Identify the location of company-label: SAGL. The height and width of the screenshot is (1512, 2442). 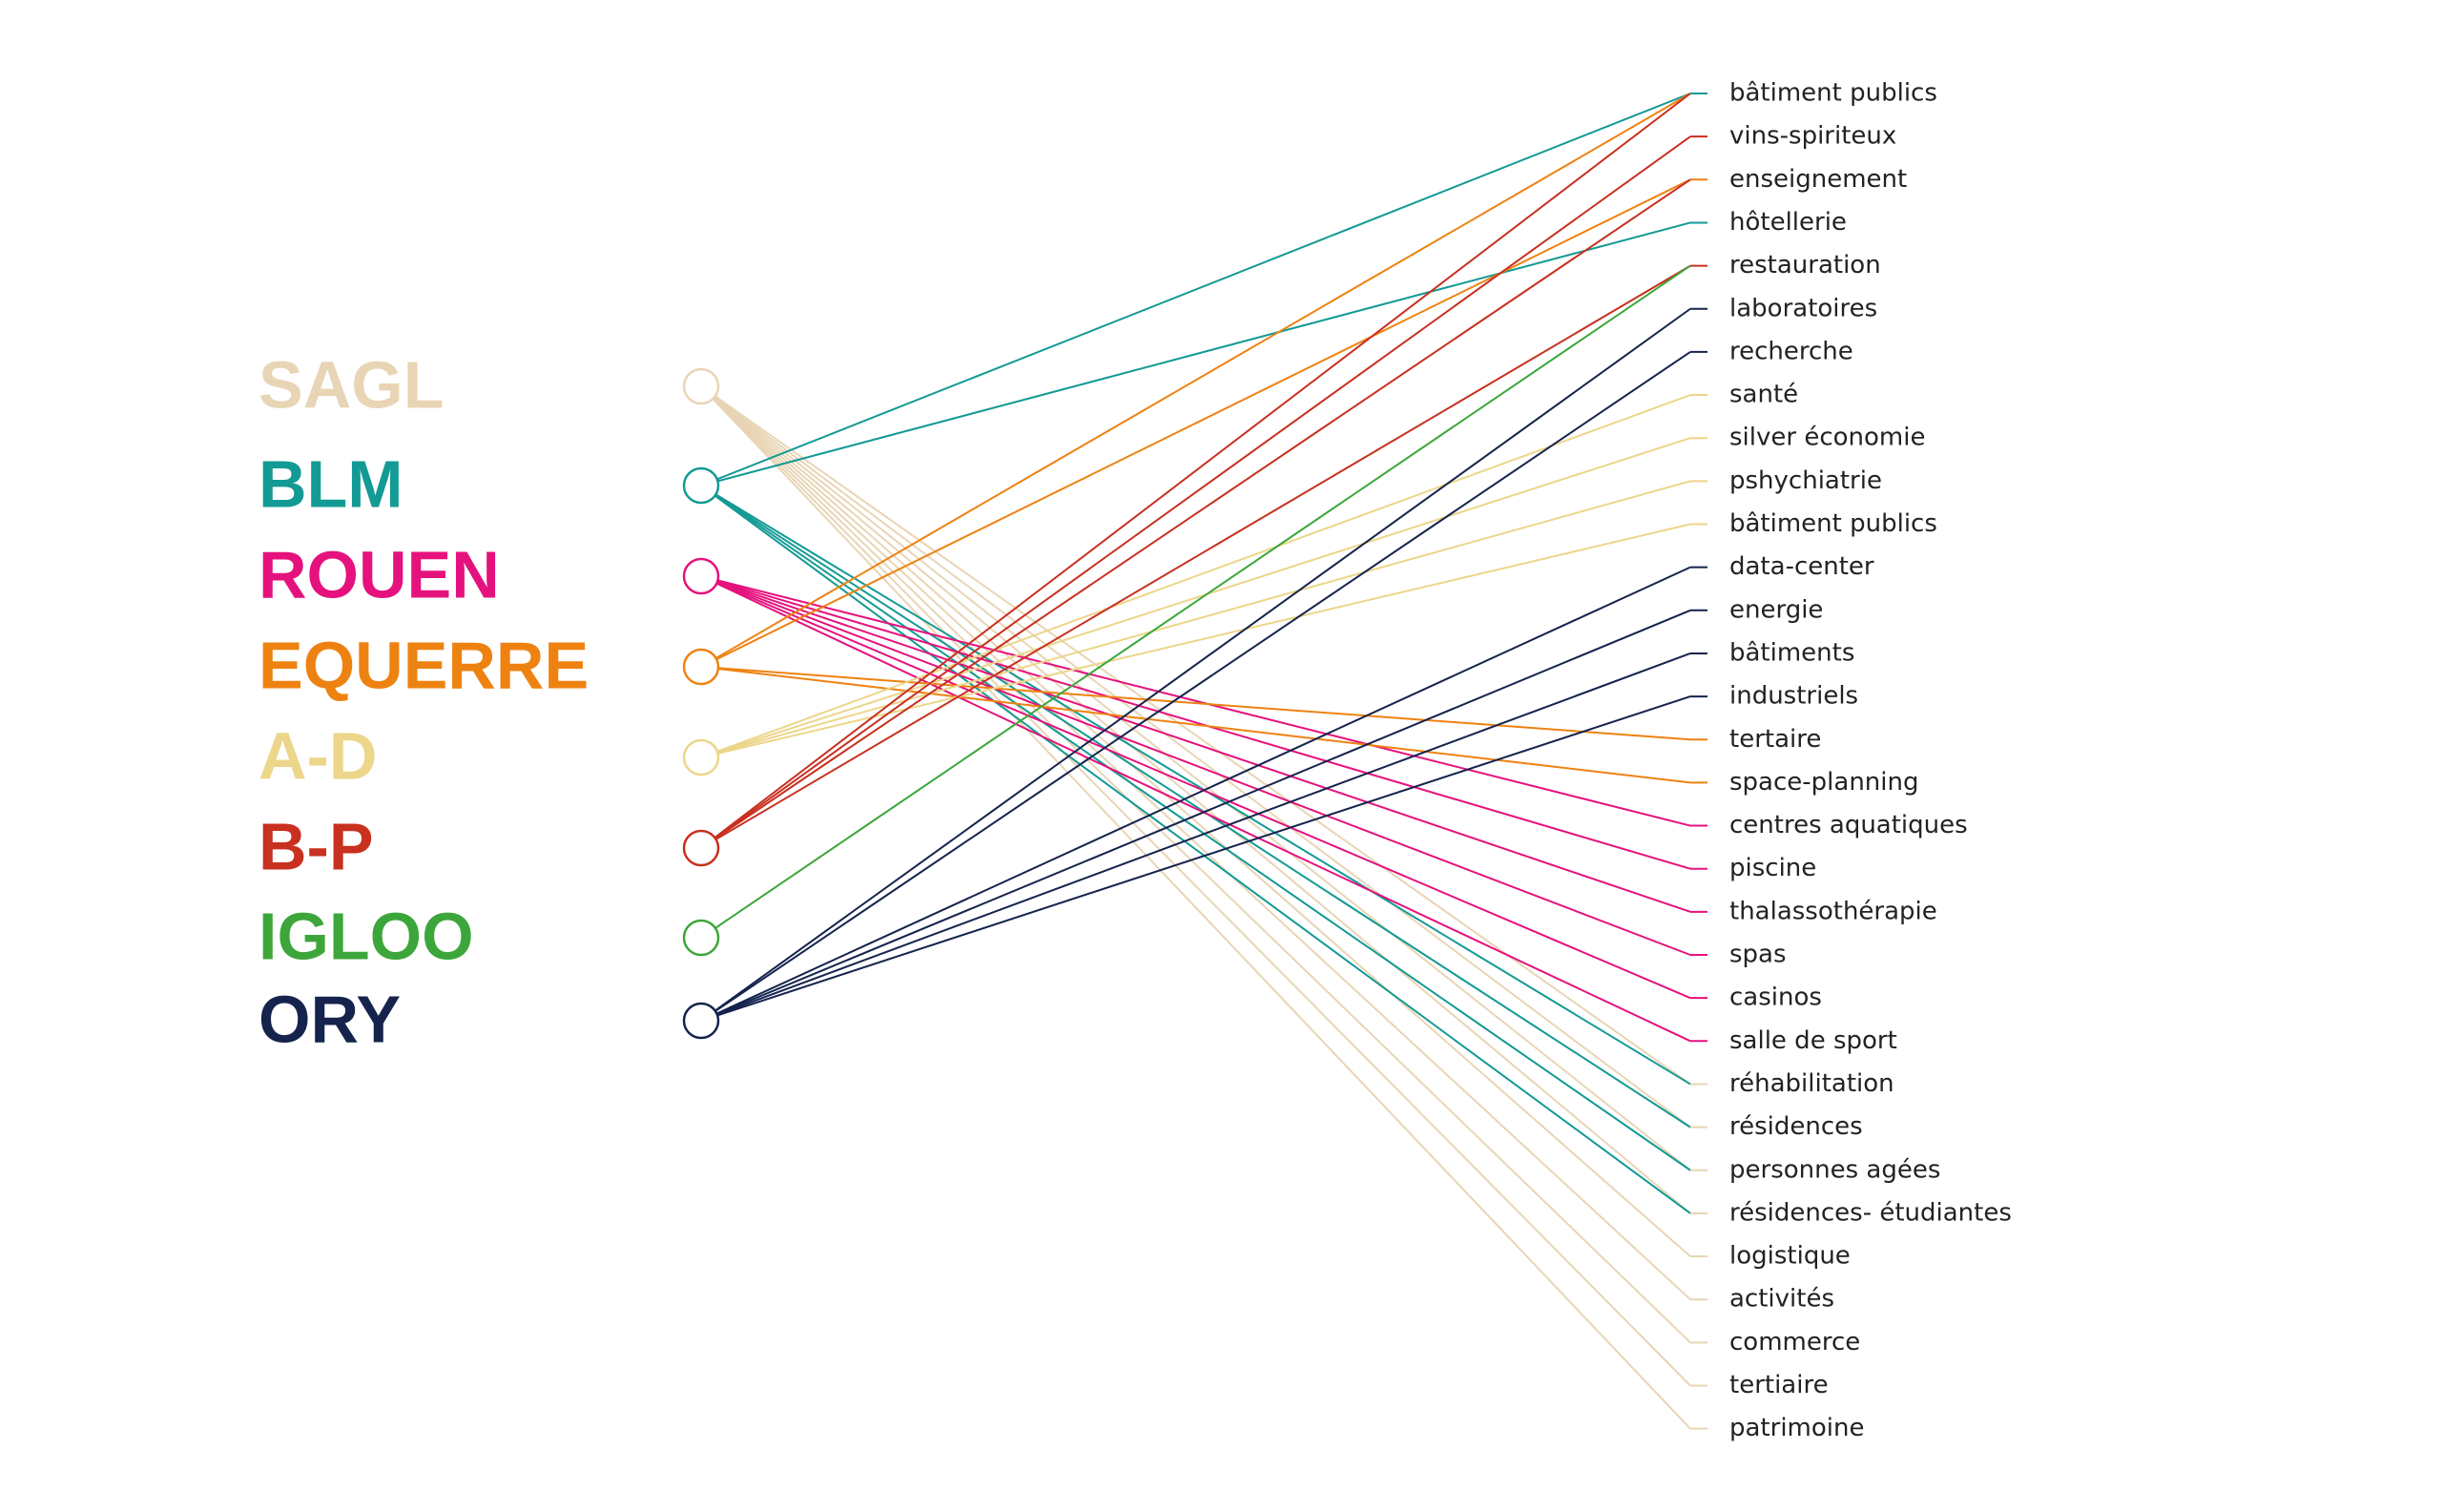
(351, 384).